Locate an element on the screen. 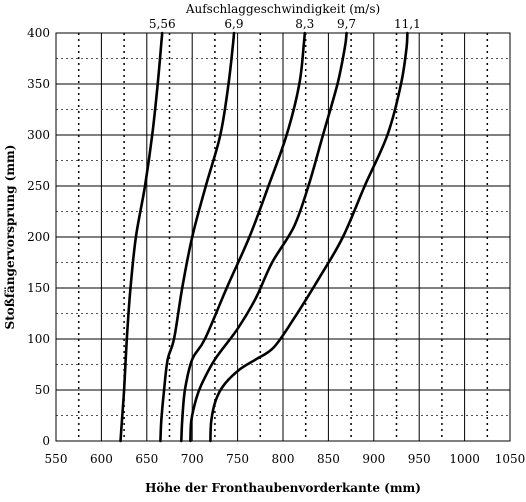 The image size is (526, 502). x-tick-label: 900 is located at coordinates (373, 459).